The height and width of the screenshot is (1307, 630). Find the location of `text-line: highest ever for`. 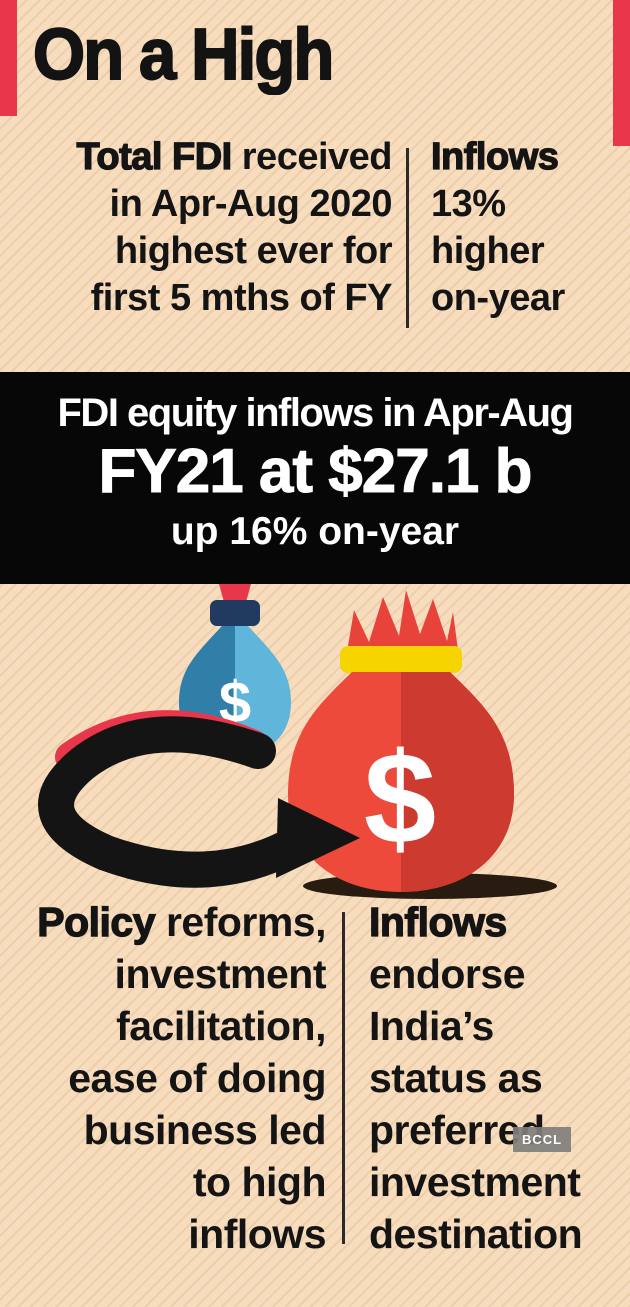

text-line: highest ever for is located at coordinates (253, 251).